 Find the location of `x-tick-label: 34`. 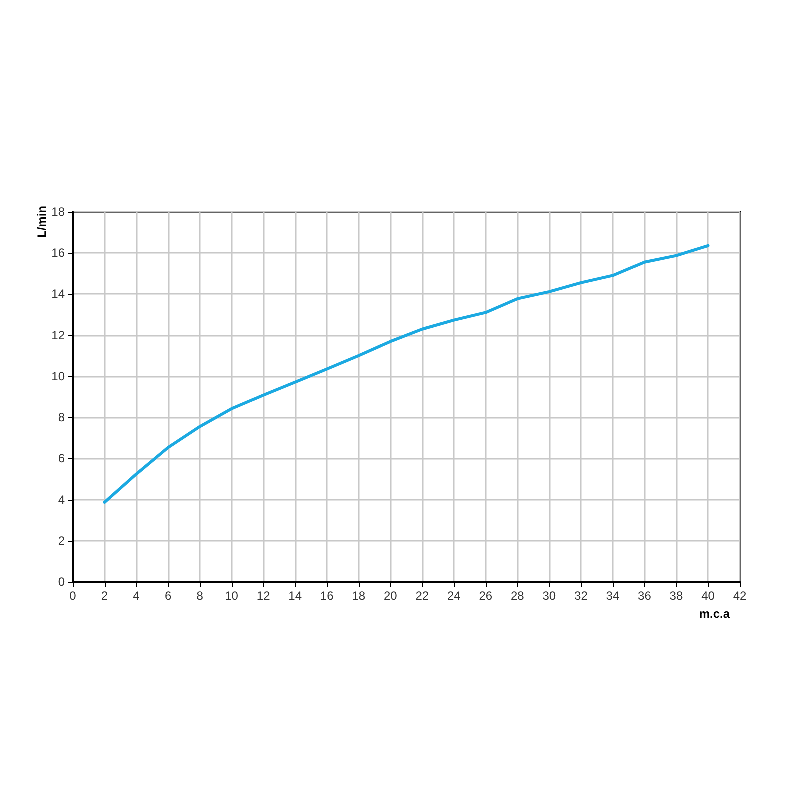

x-tick-label: 34 is located at coordinates (613, 596).